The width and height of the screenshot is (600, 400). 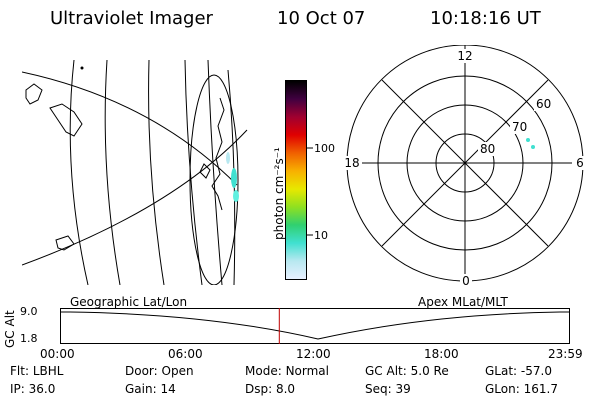 What do you see at coordinates (57, 354) in the screenshot?
I see `x-tick-0000: 00:00` at bounding box center [57, 354].